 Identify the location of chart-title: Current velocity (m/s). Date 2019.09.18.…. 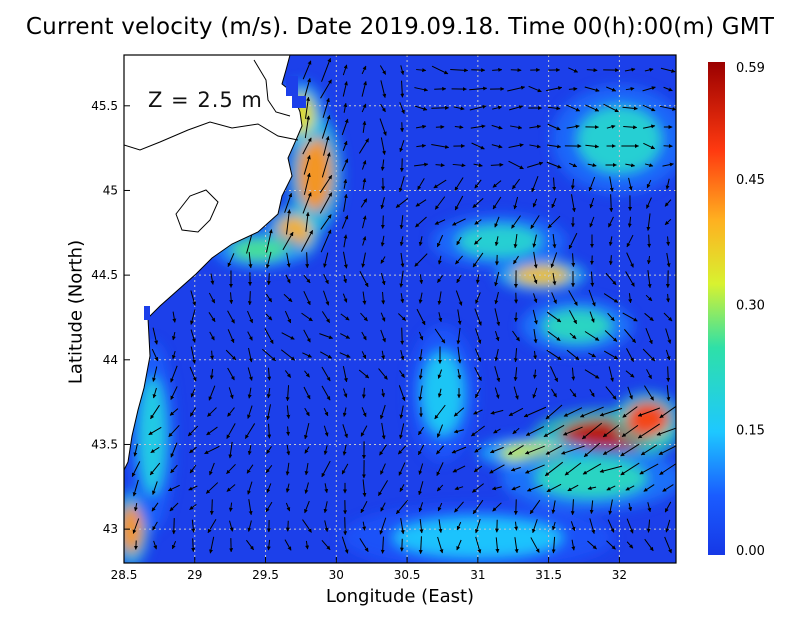
(400, 27).